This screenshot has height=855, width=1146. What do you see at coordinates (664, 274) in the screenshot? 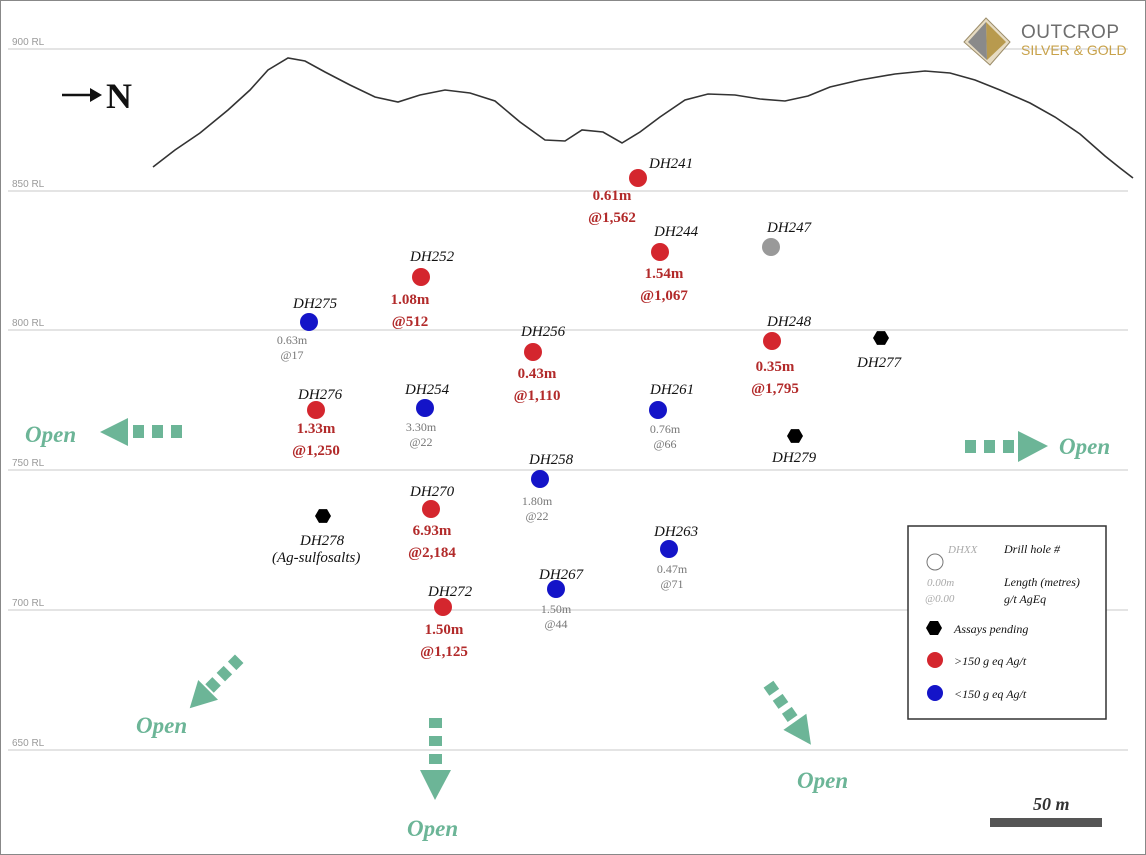
I see `hole-length: 1.54m` at bounding box center [664, 274].